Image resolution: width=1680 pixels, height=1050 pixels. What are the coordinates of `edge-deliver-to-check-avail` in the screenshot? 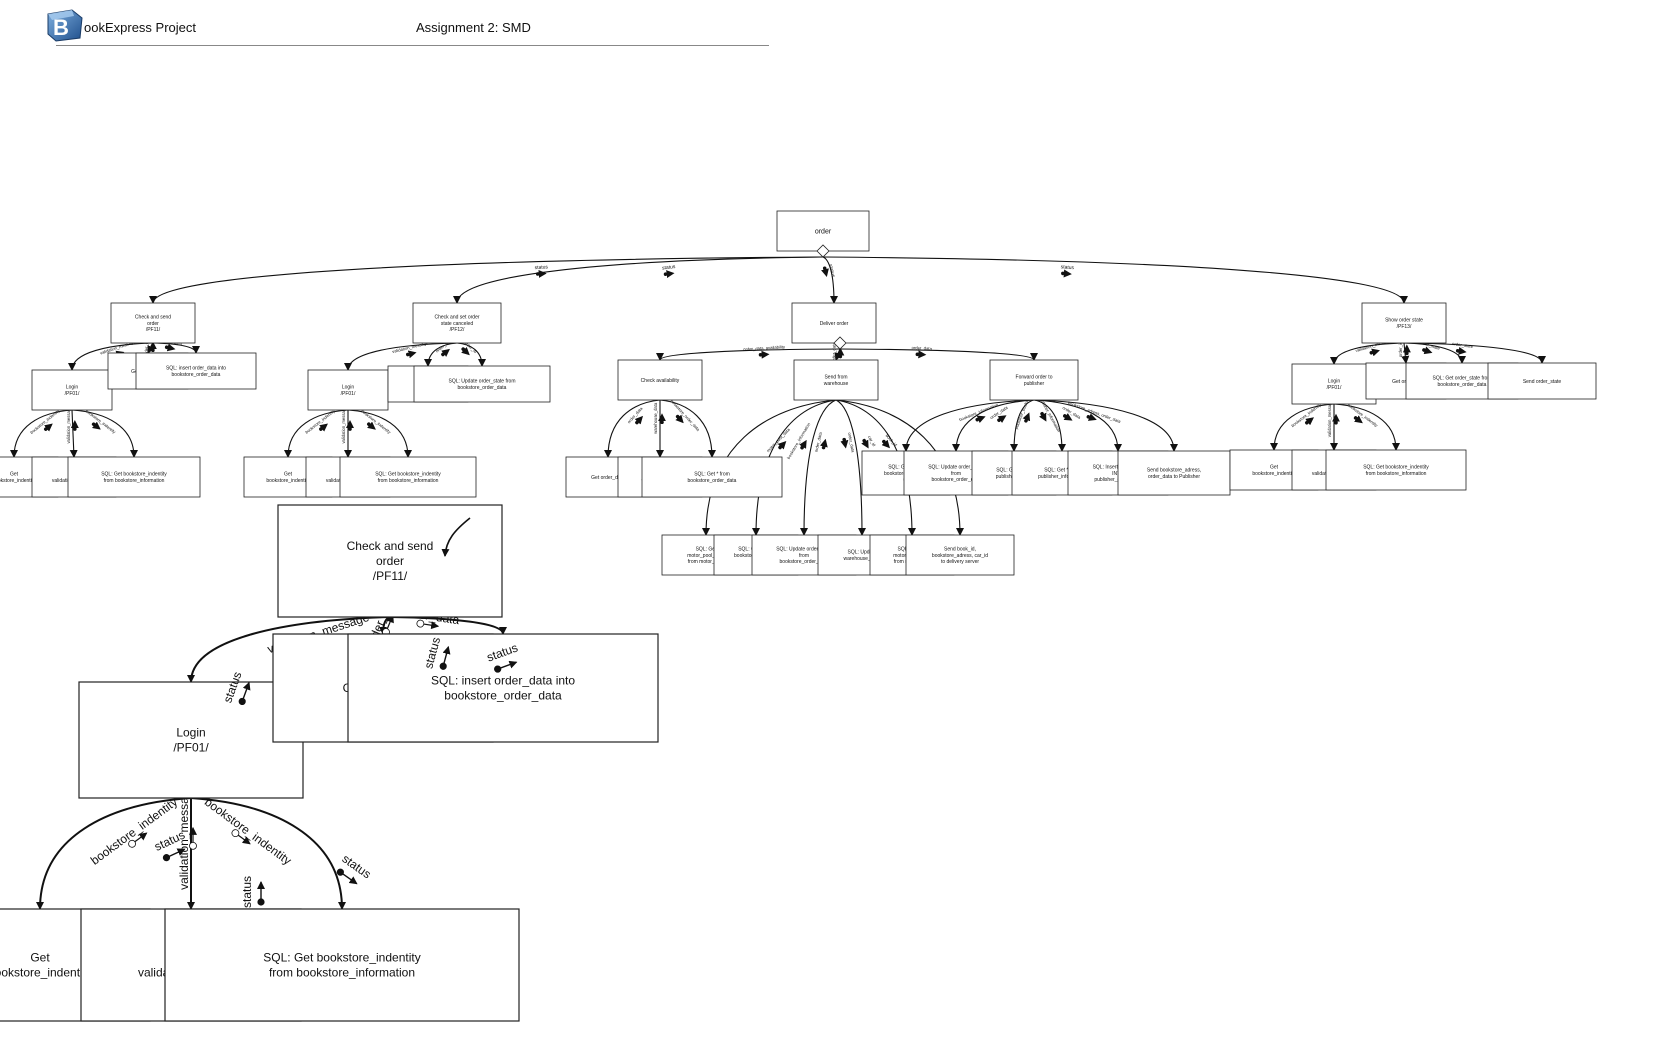 It's located at (748, 354).